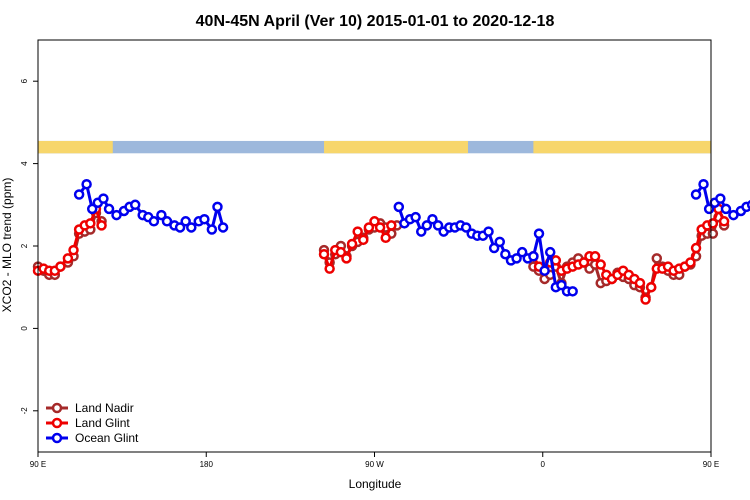 The height and width of the screenshot is (500, 750). Describe the element at coordinates (24, 163) in the screenshot. I see `y-tick-label: 4` at that location.